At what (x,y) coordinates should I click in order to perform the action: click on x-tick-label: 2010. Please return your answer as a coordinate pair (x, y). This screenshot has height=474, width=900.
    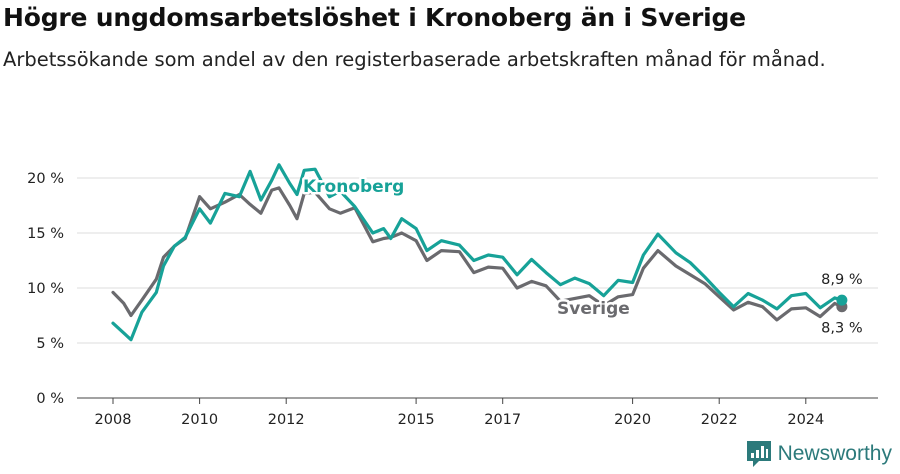
    Looking at the image, I should click on (199, 420).